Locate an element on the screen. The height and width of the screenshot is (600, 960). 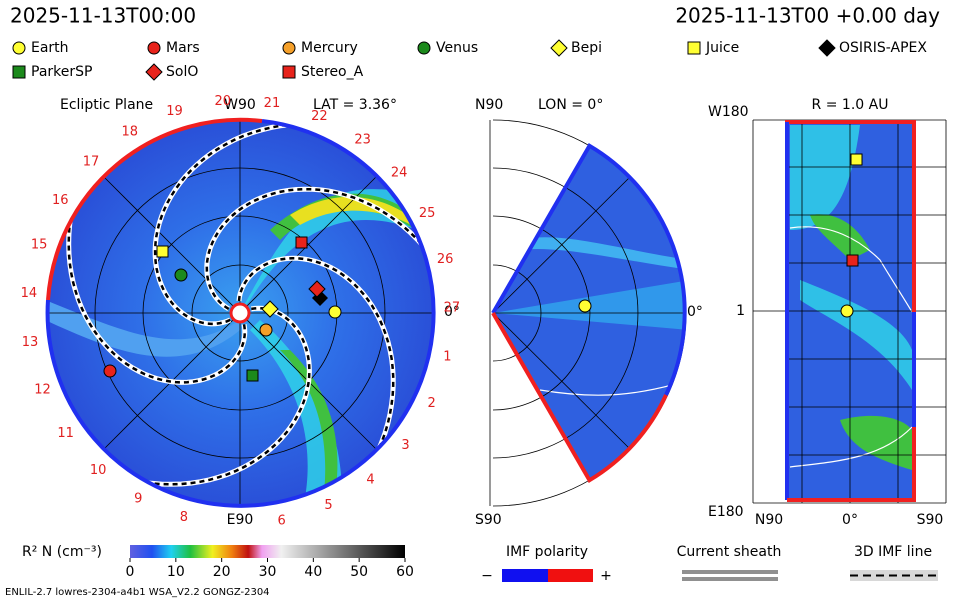
legend-label: OSIRIS-APEX is located at coordinates (883, 48).